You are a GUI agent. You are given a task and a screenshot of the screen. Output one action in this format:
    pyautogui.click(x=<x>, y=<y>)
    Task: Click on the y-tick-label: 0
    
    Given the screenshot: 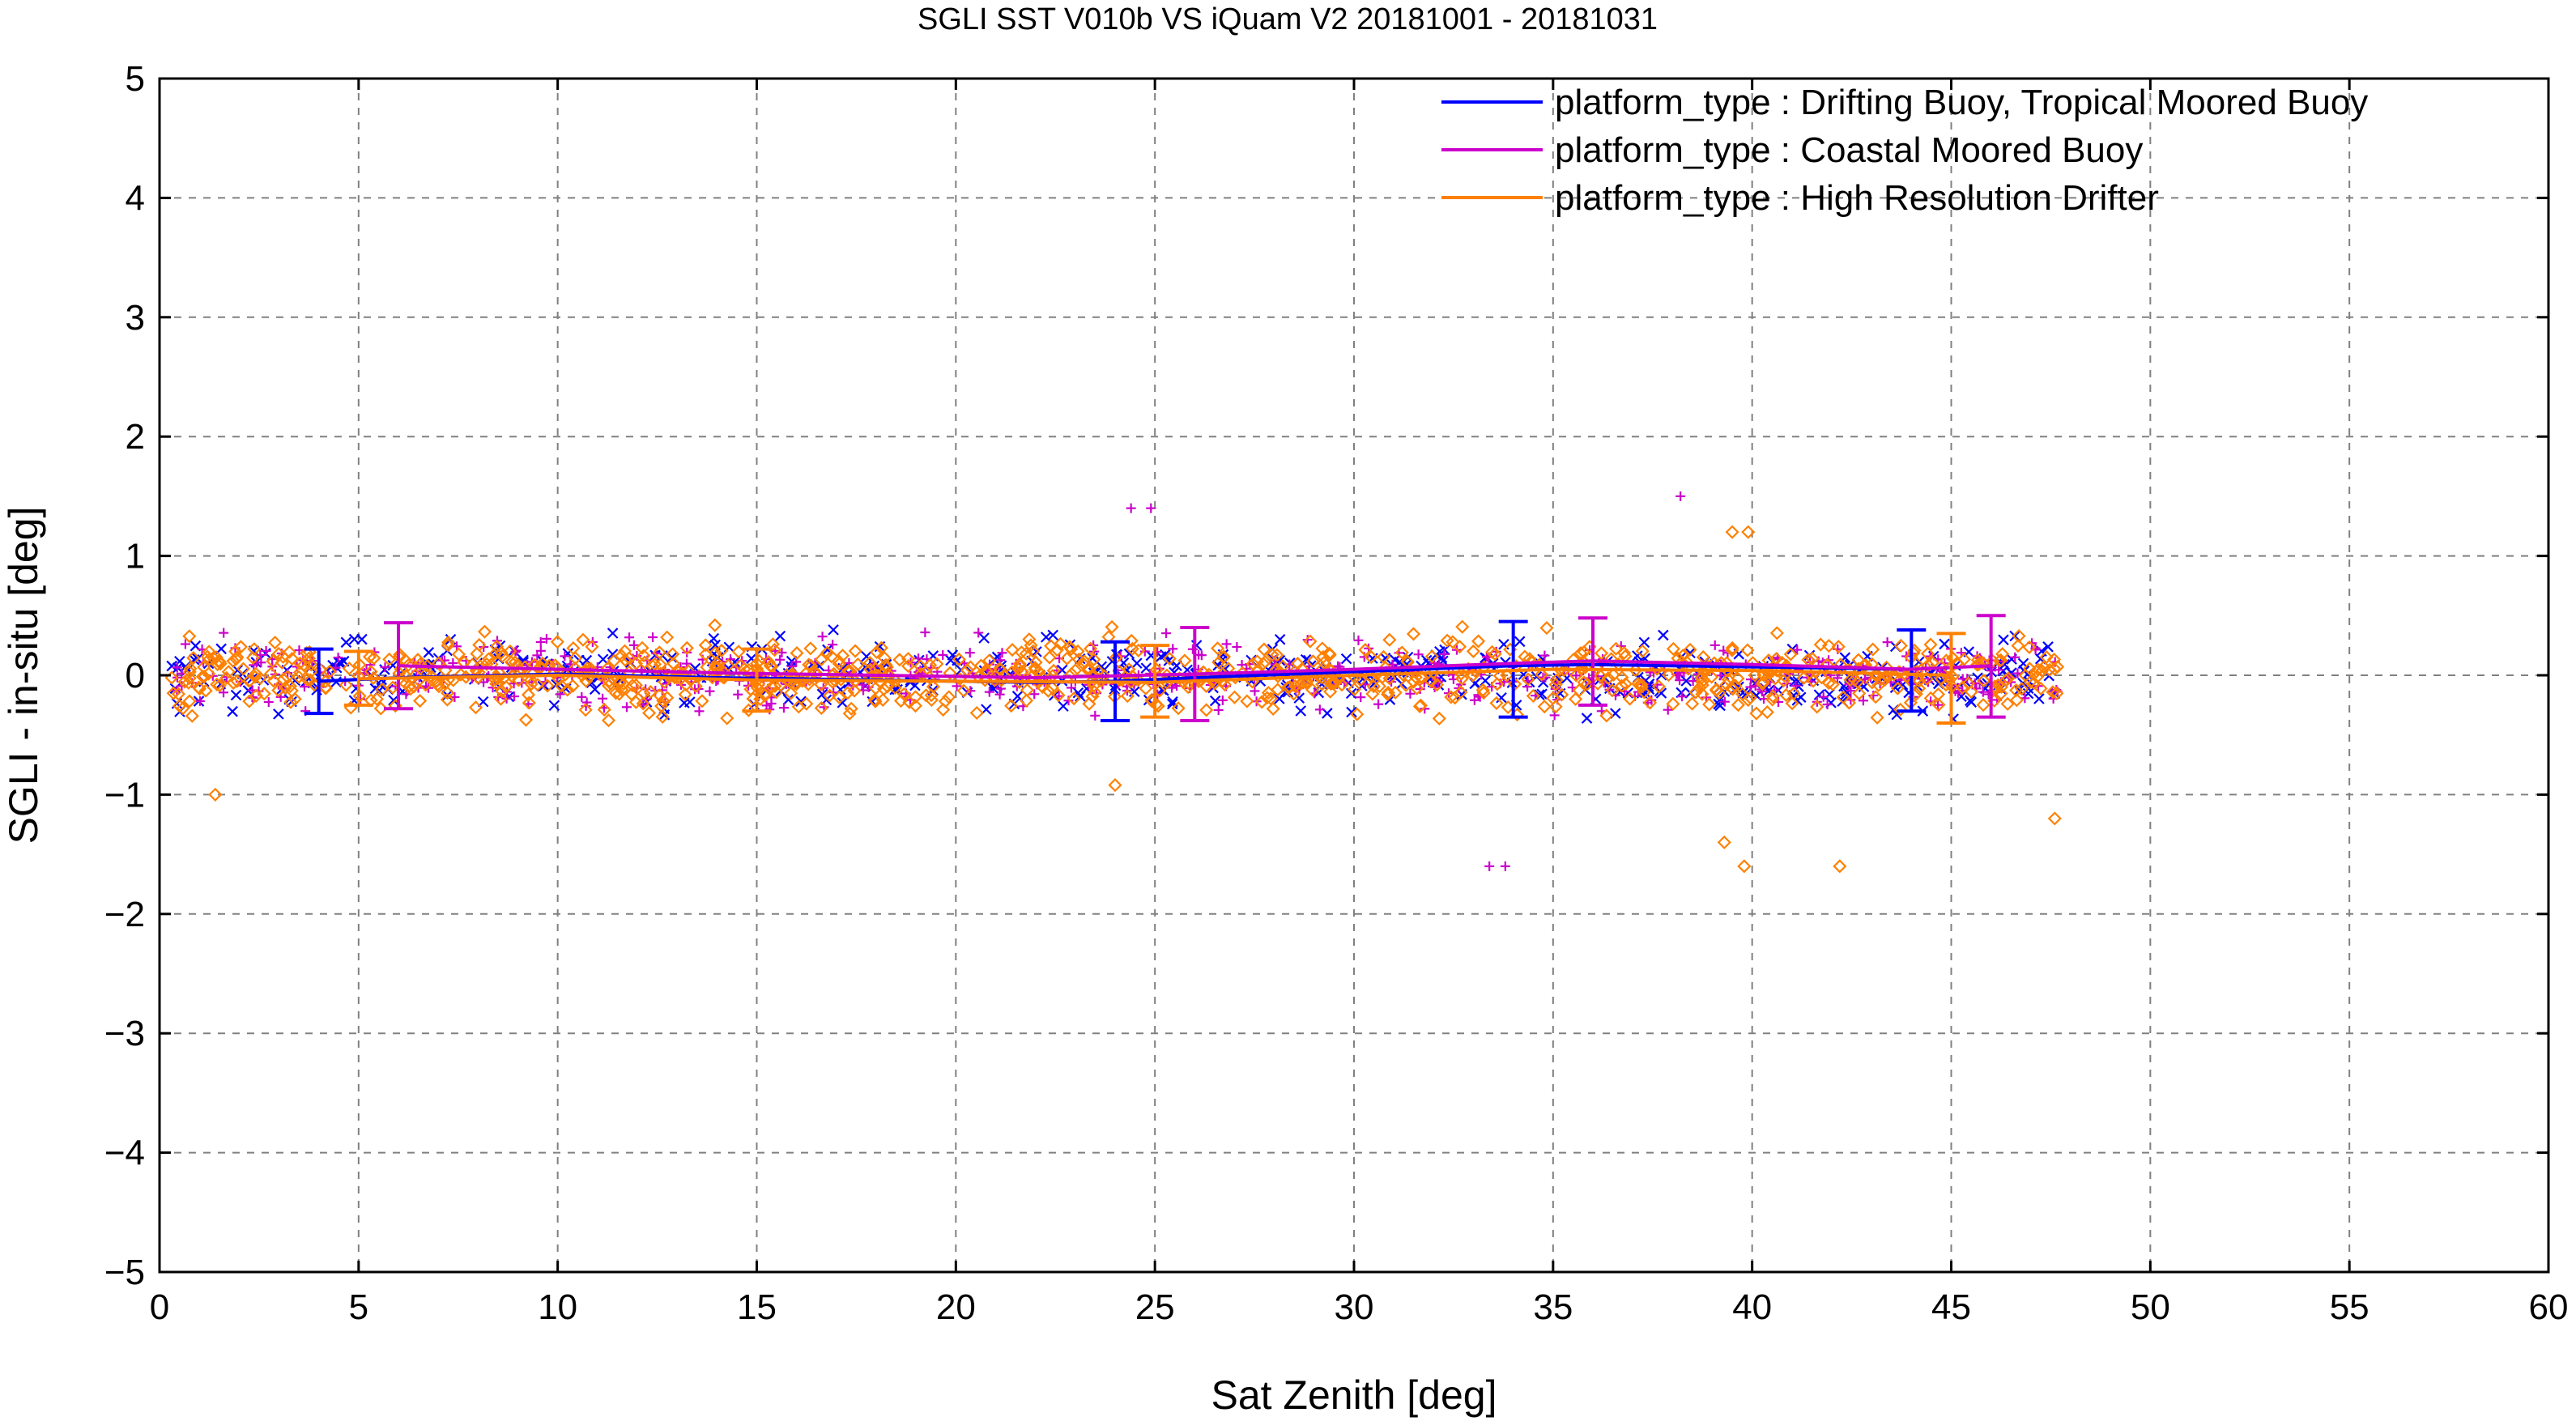 What is the action you would take?
    pyautogui.click(x=135, y=676)
    